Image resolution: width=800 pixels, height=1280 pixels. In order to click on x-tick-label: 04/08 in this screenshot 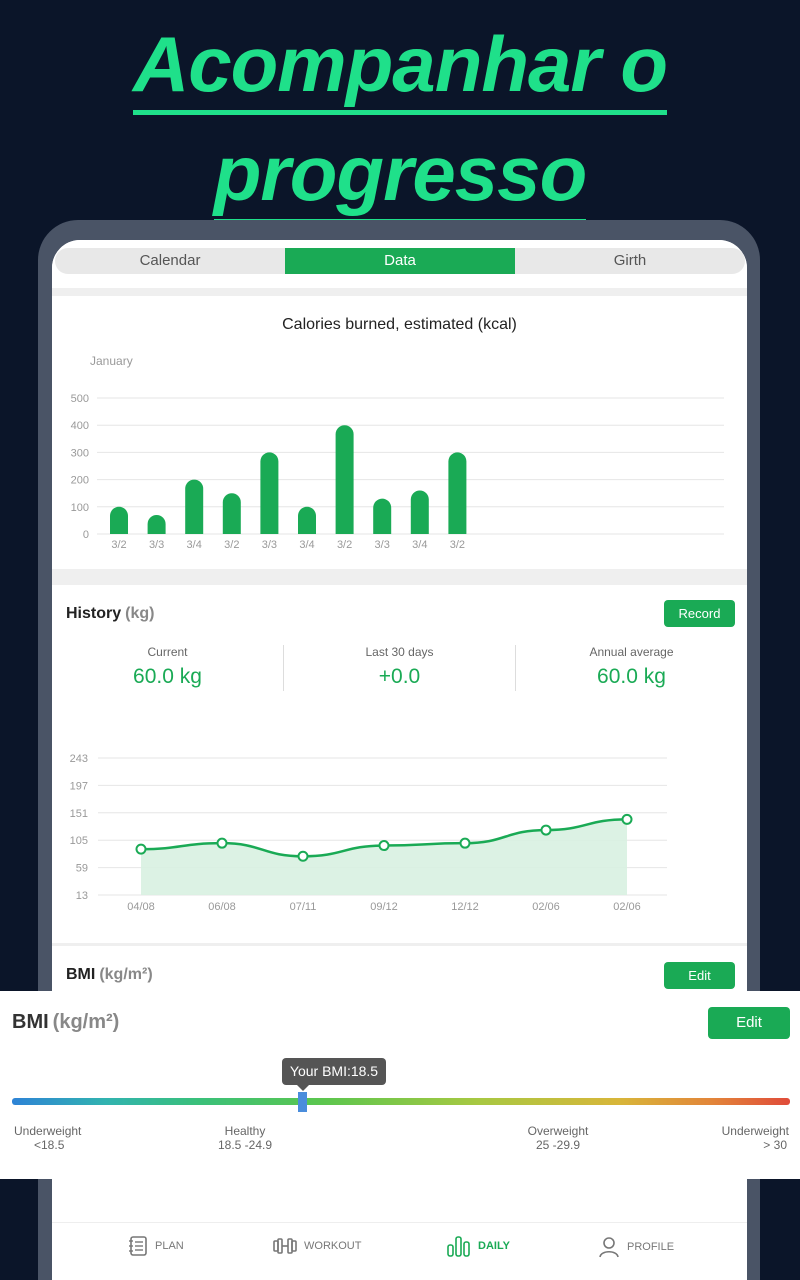, I will do `click(141, 907)`.